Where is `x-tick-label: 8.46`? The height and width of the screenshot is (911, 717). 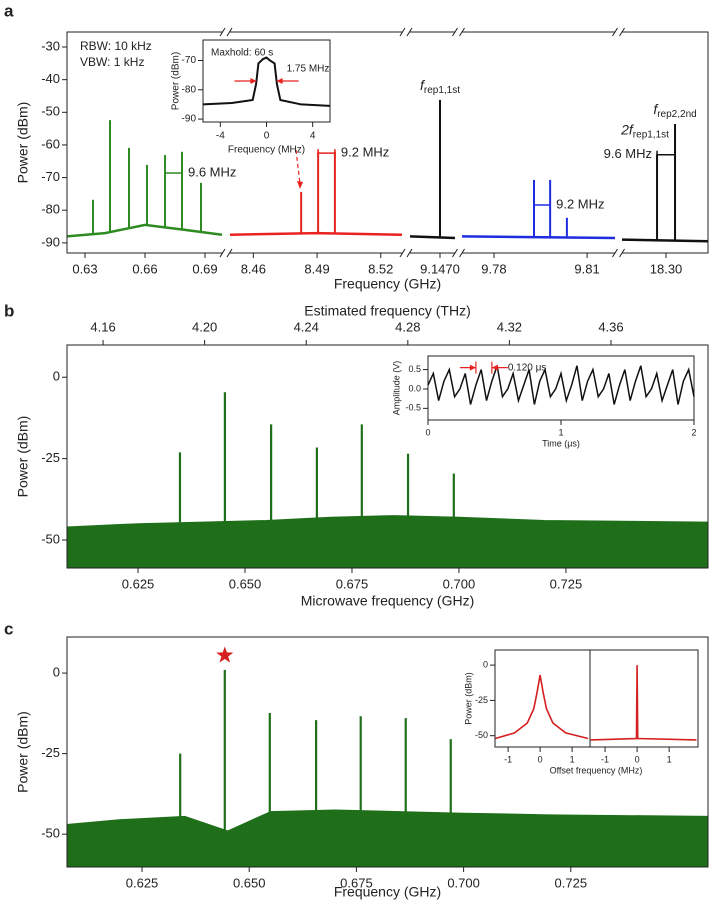 x-tick-label: 8.46 is located at coordinates (253, 268).